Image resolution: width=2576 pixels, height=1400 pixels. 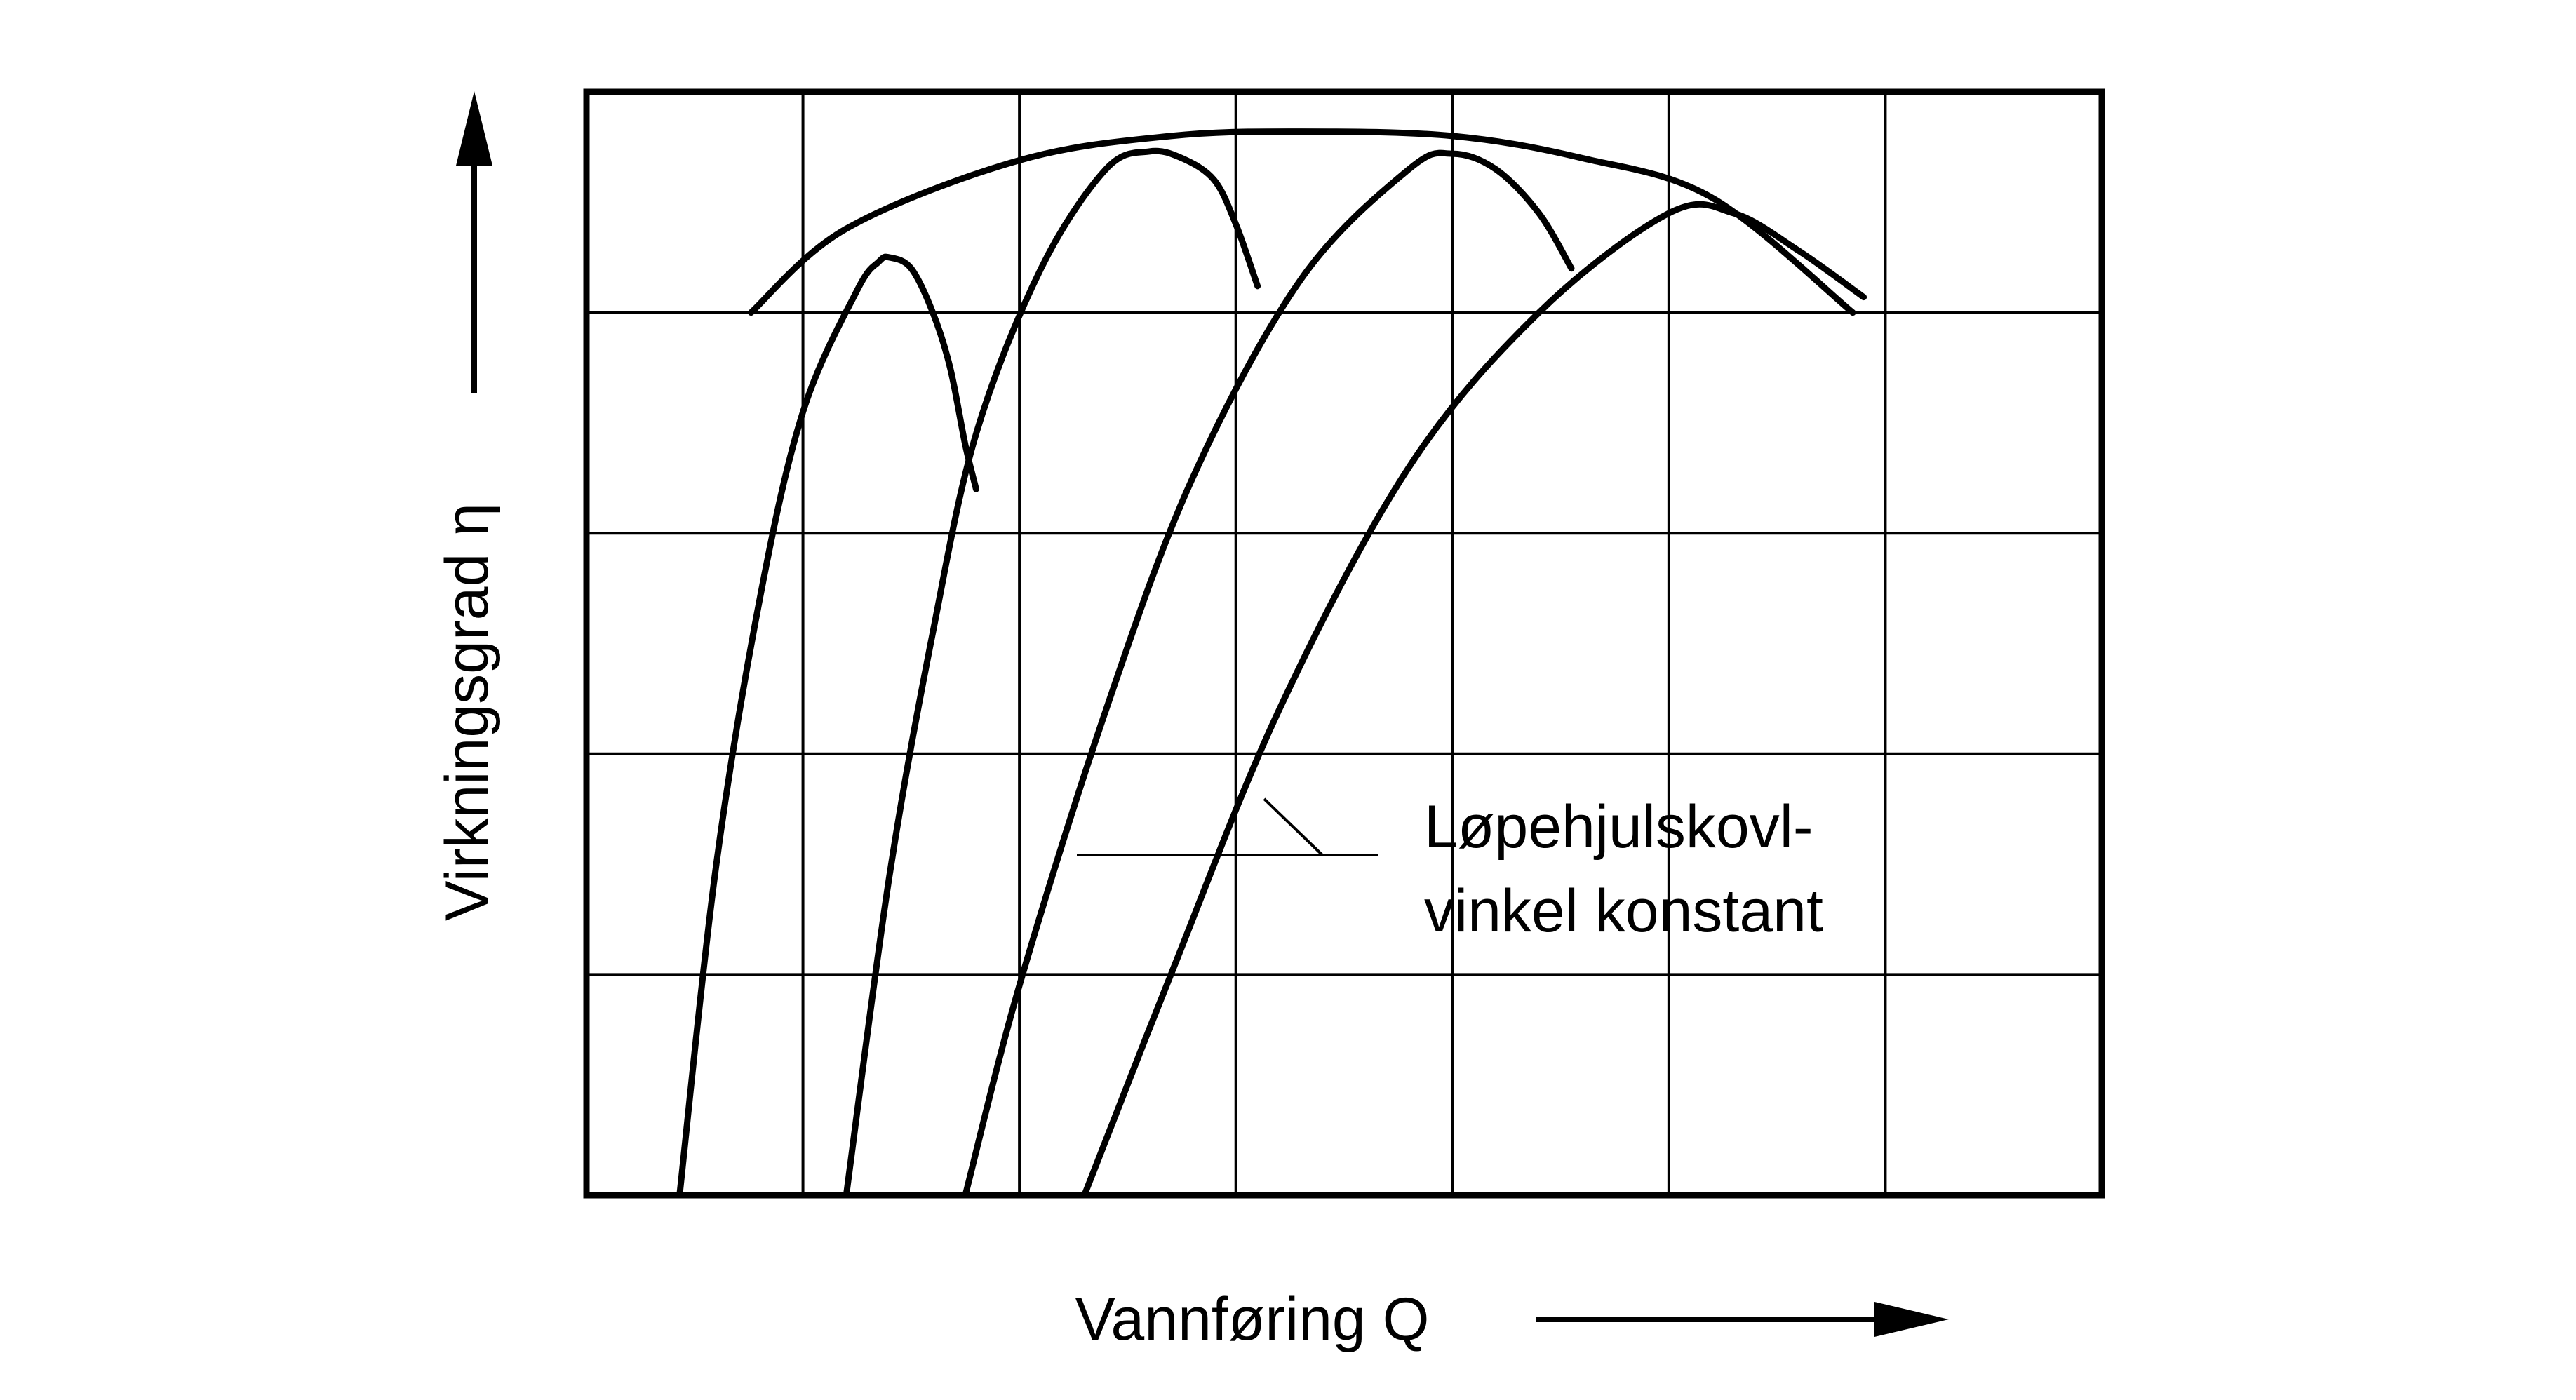 What do you see at coordinates (1911, 1319) in the screenshot?
I see `x-axis-arrowhead` at bounding box center [1911, 1319].